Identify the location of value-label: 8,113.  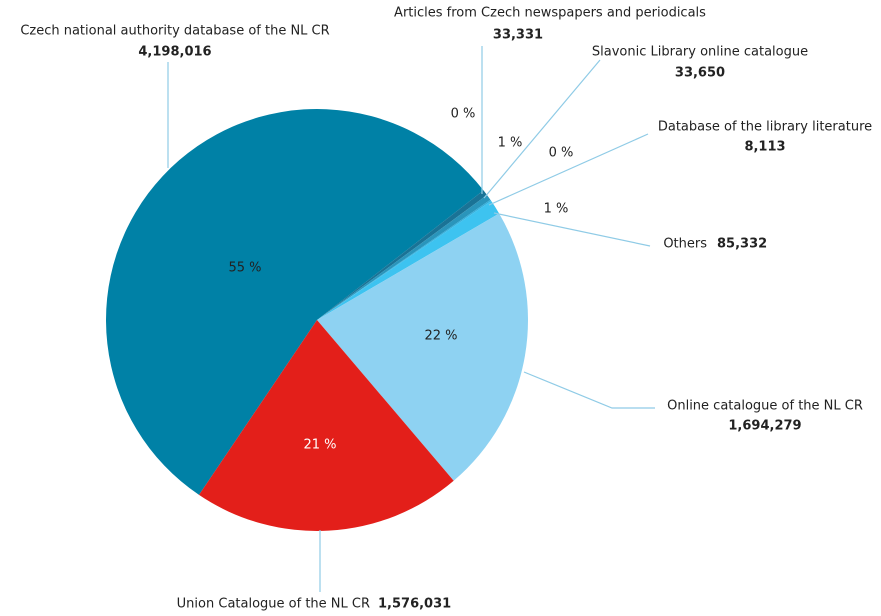
(764, 147).